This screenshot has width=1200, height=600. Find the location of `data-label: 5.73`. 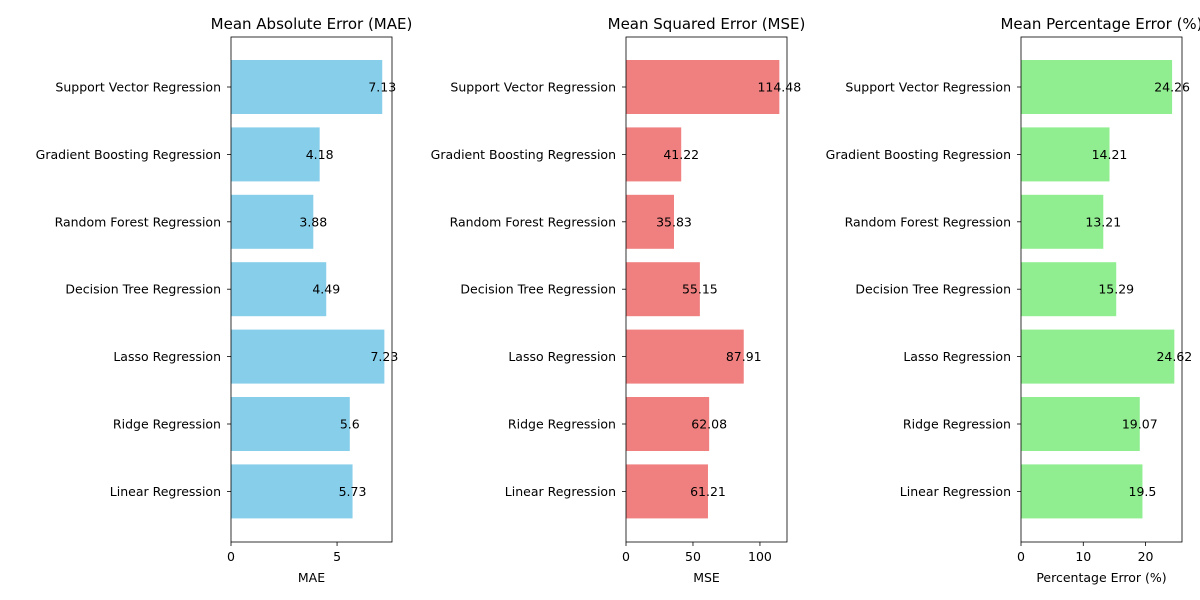

data-label: 5.73 is located at coordinates (353, 491).